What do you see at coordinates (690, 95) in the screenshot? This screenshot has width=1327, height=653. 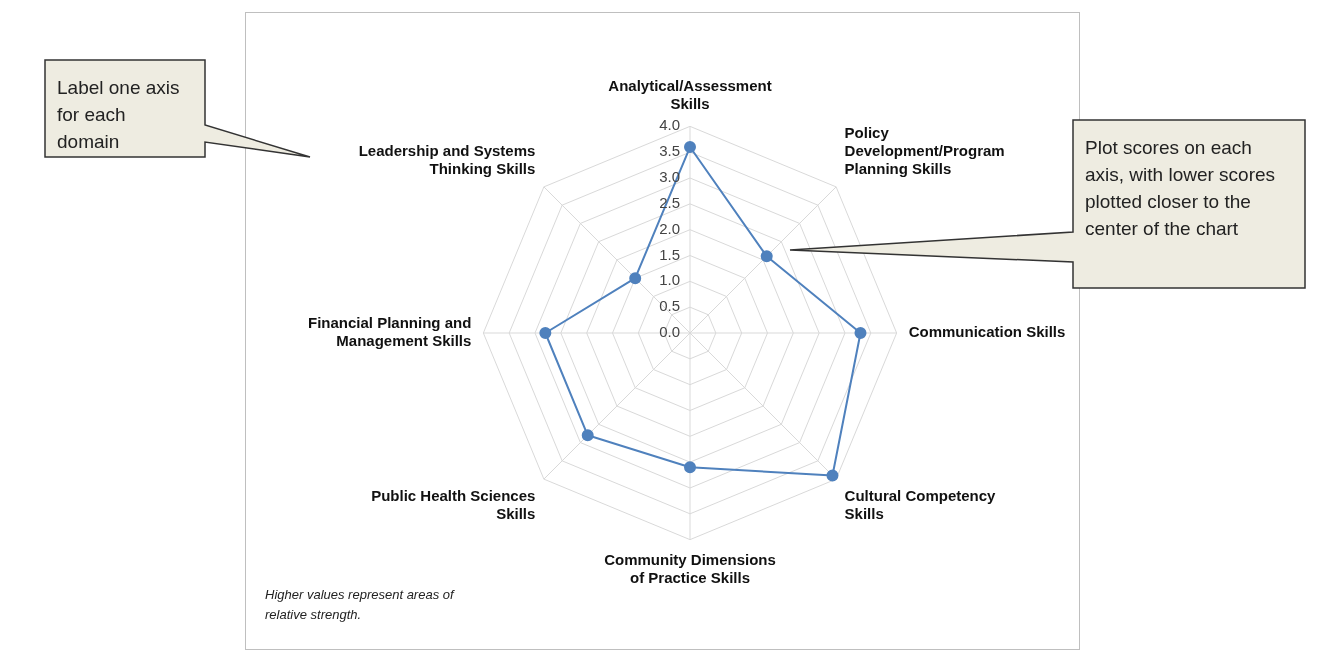 I see `spoke-label: Analytical/Assessment Skills` at bounding box center [690, 95].